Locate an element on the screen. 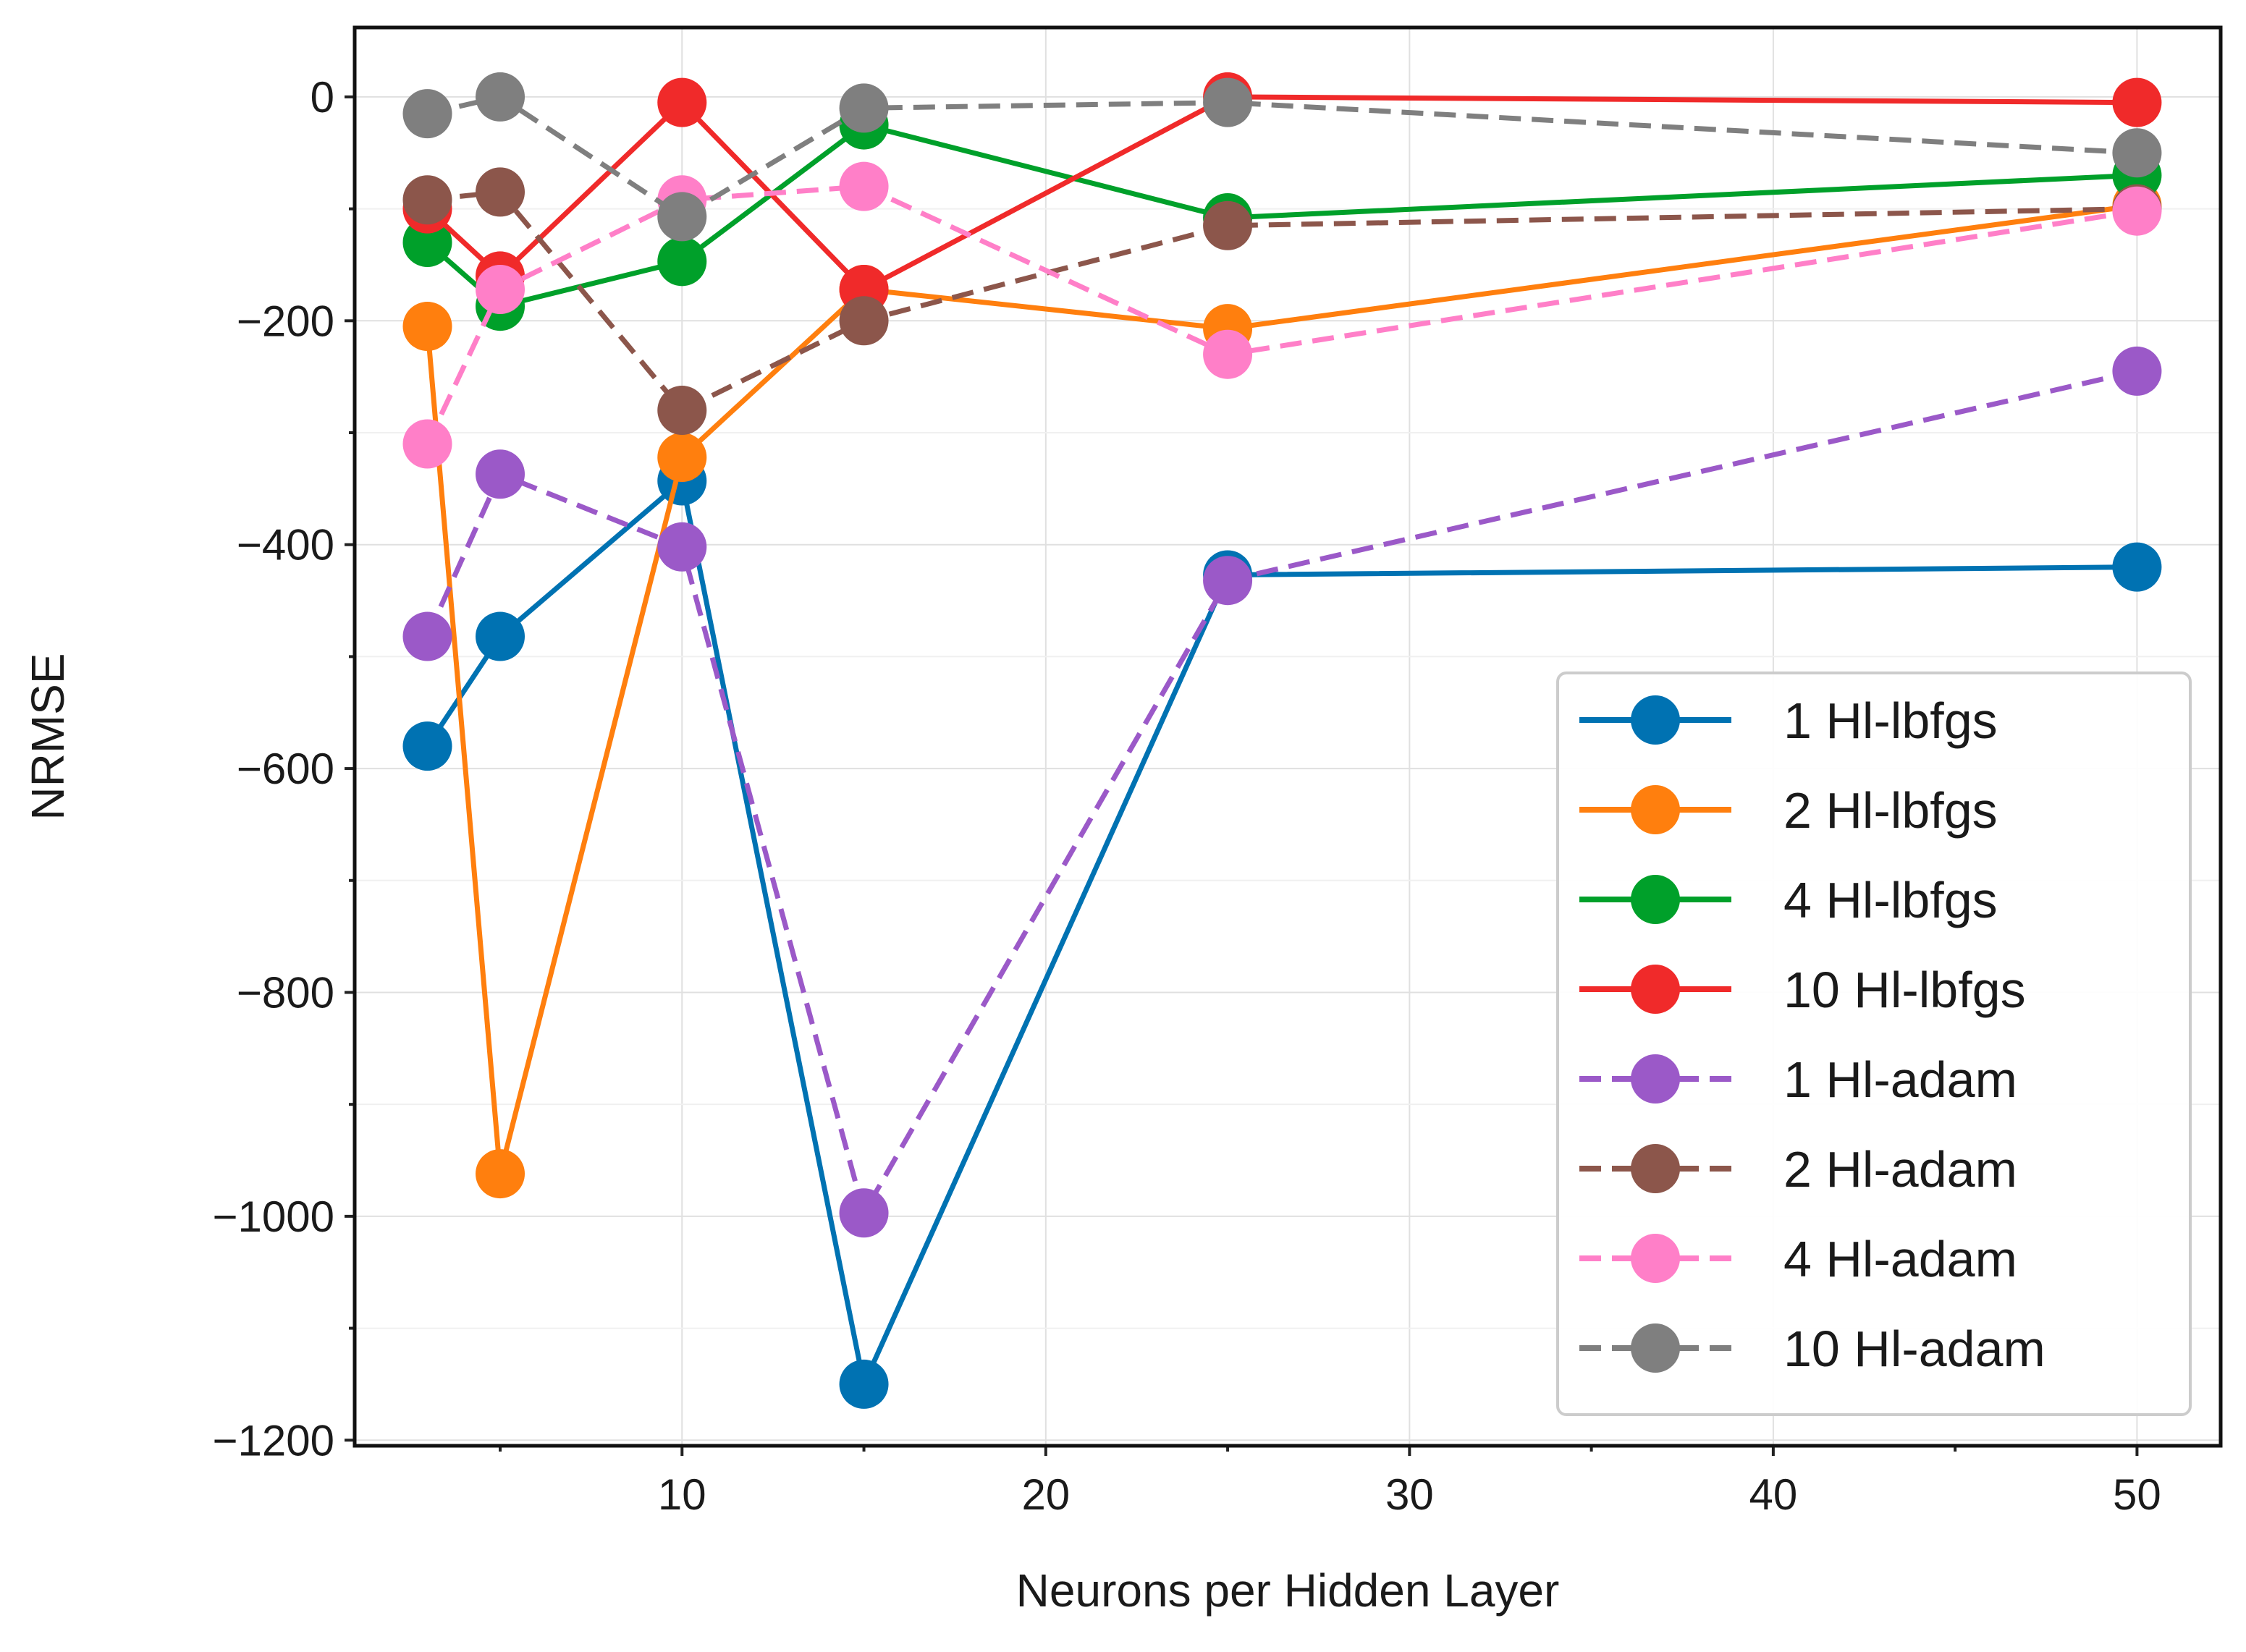 The width and height of the screenshot is (2246, 1652). legend-entry: 4 Hl-lbfgs is located at coordinates (1788, 900).